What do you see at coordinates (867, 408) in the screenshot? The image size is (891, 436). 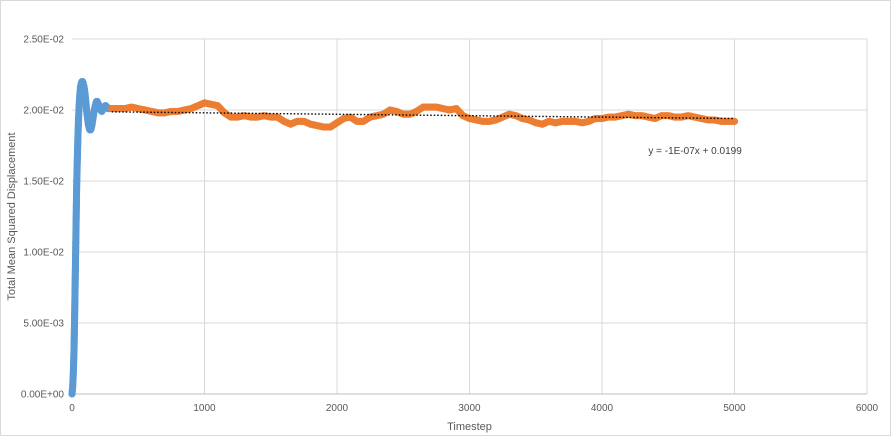 I see `x-tick-label: 6000` at bounding box center [867, 408].